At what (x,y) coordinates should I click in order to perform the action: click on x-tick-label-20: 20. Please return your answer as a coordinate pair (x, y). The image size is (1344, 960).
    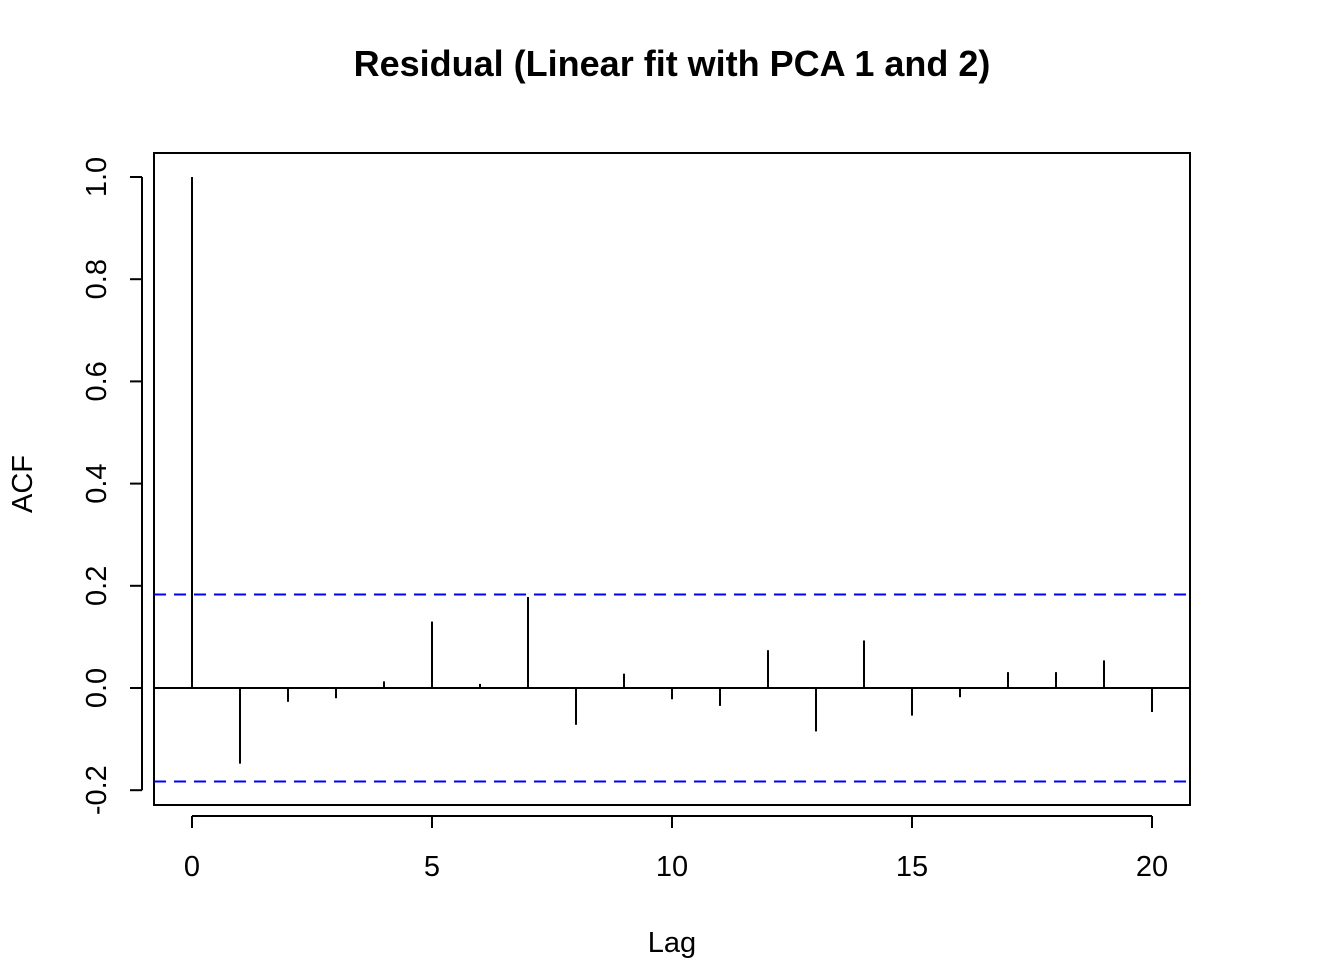
    Looking at the image, I should click on (1152, 867).